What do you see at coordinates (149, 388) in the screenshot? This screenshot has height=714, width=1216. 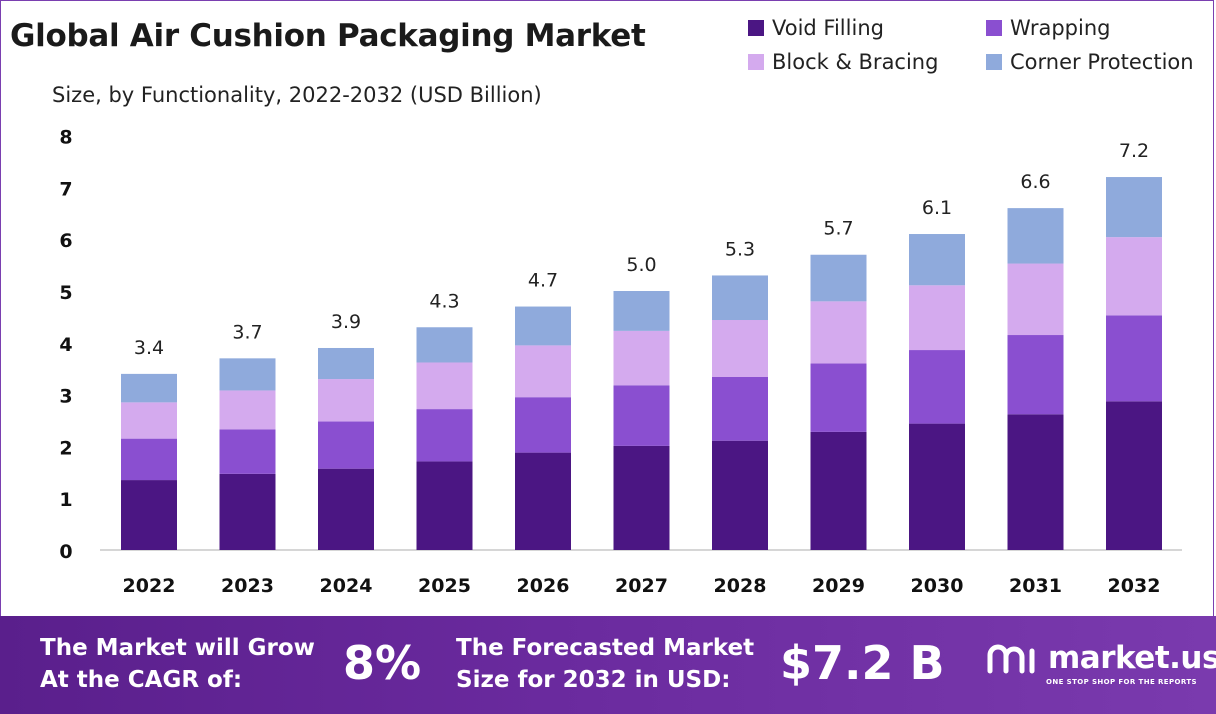 I see `bar-corner-protection-2022` at bounding box center [149, 388].